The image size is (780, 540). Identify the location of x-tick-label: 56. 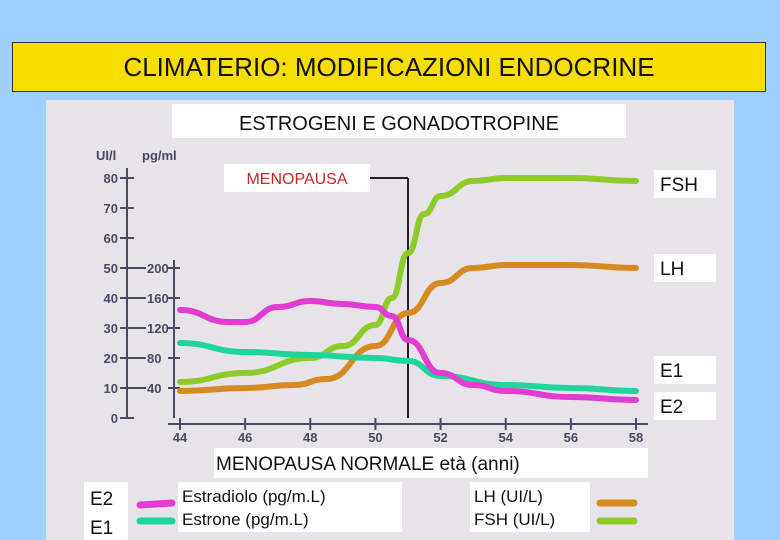
(571, 437).